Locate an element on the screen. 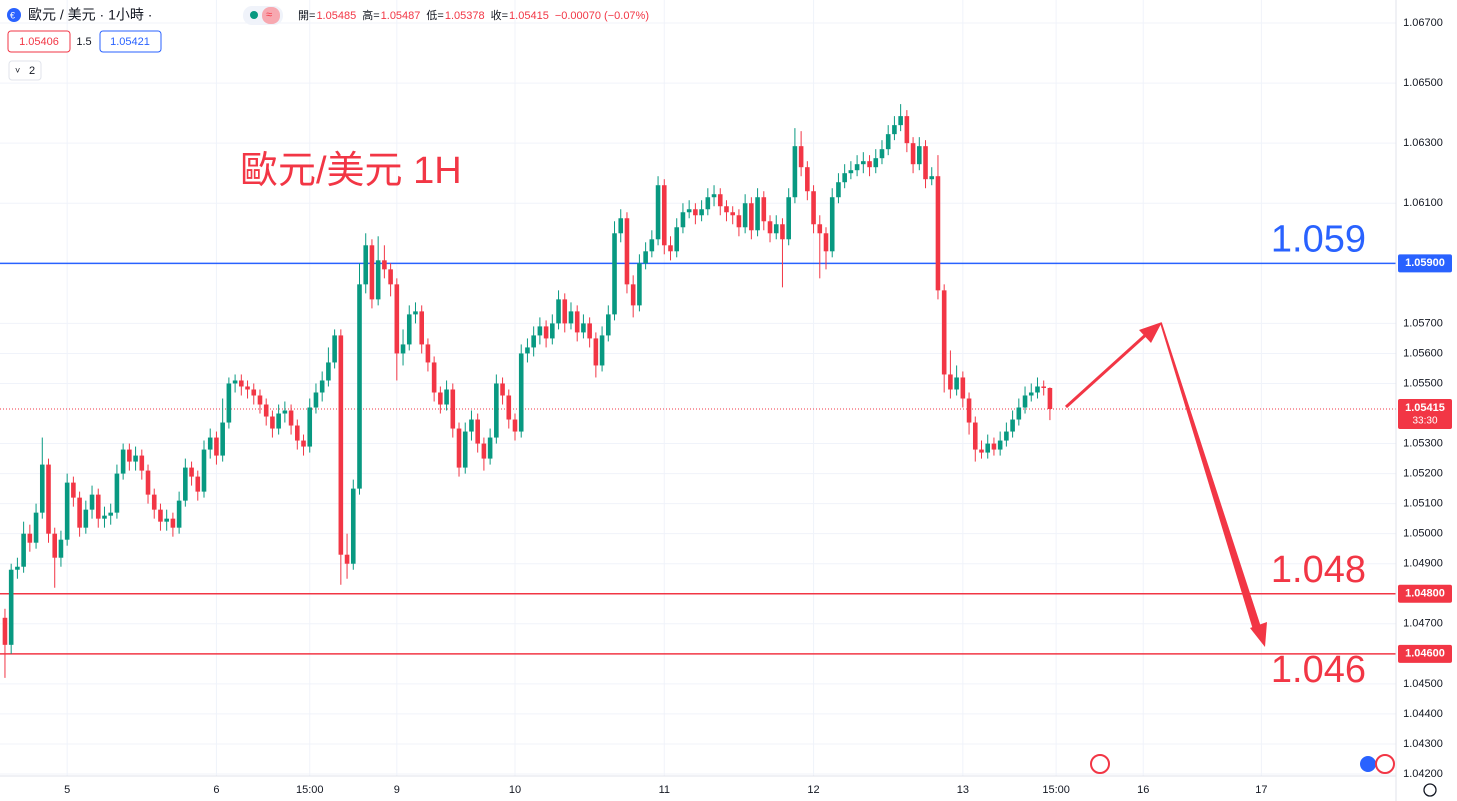 Image resolution: width=1457 pixels, height=801 pixels. x-tick-label: 15:00 is located at coordinates (310, 790).